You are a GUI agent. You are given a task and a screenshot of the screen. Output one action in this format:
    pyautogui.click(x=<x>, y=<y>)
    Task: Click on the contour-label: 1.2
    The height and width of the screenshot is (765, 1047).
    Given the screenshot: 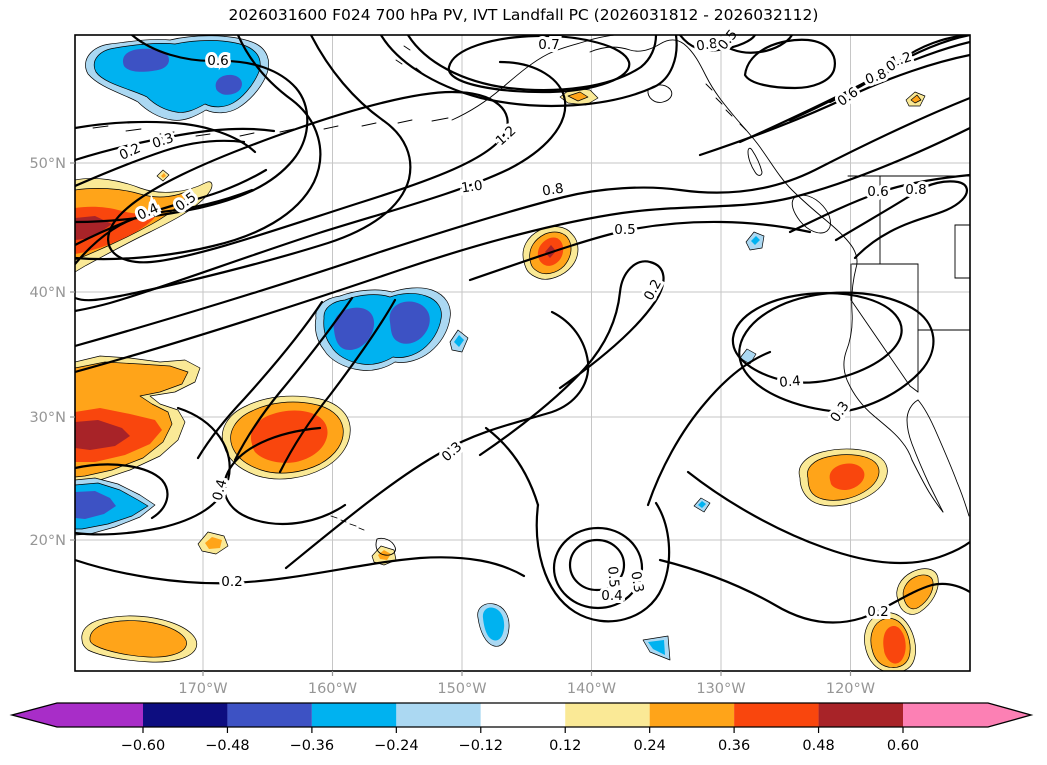 What is the action you would take?
    pyautogui.click(x=506, y=136)
    